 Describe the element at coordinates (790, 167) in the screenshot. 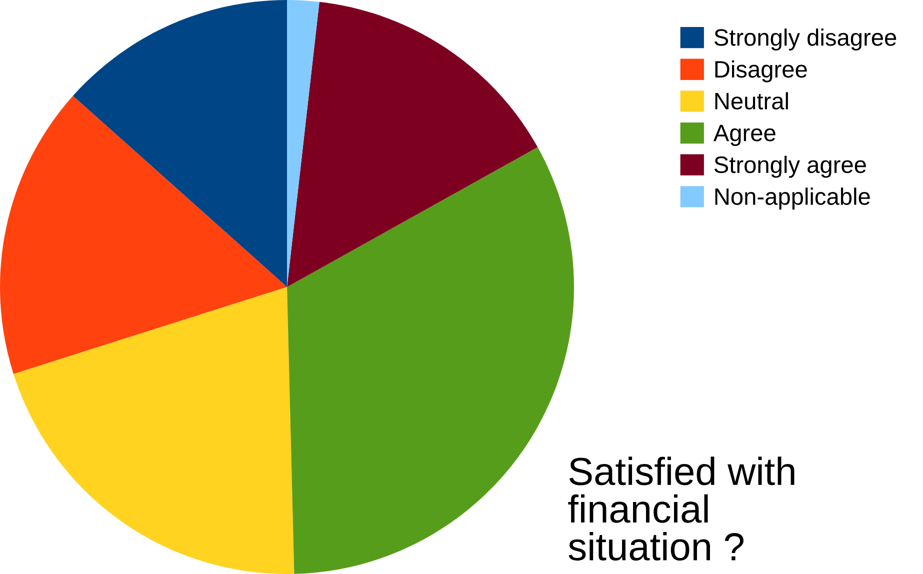

I see `legend-label: Strongly agree` at that location.